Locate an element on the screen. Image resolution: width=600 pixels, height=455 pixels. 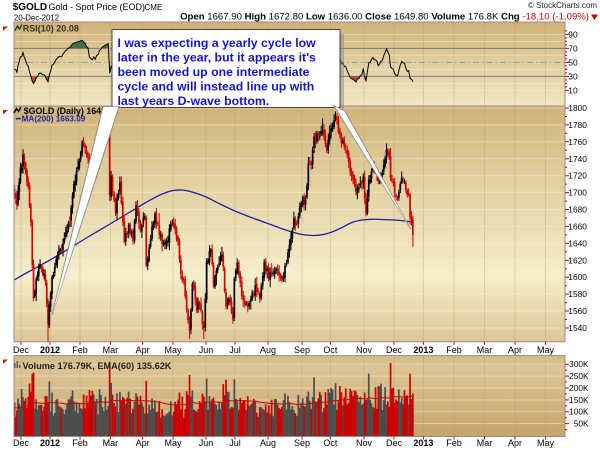
svg-text: 1680 is located at coordinates (577, 210).